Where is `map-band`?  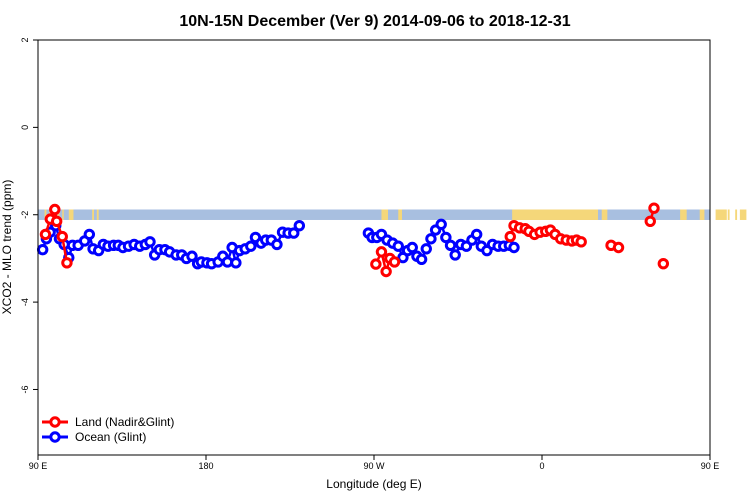 map-band is located at coordinates (392, 214).